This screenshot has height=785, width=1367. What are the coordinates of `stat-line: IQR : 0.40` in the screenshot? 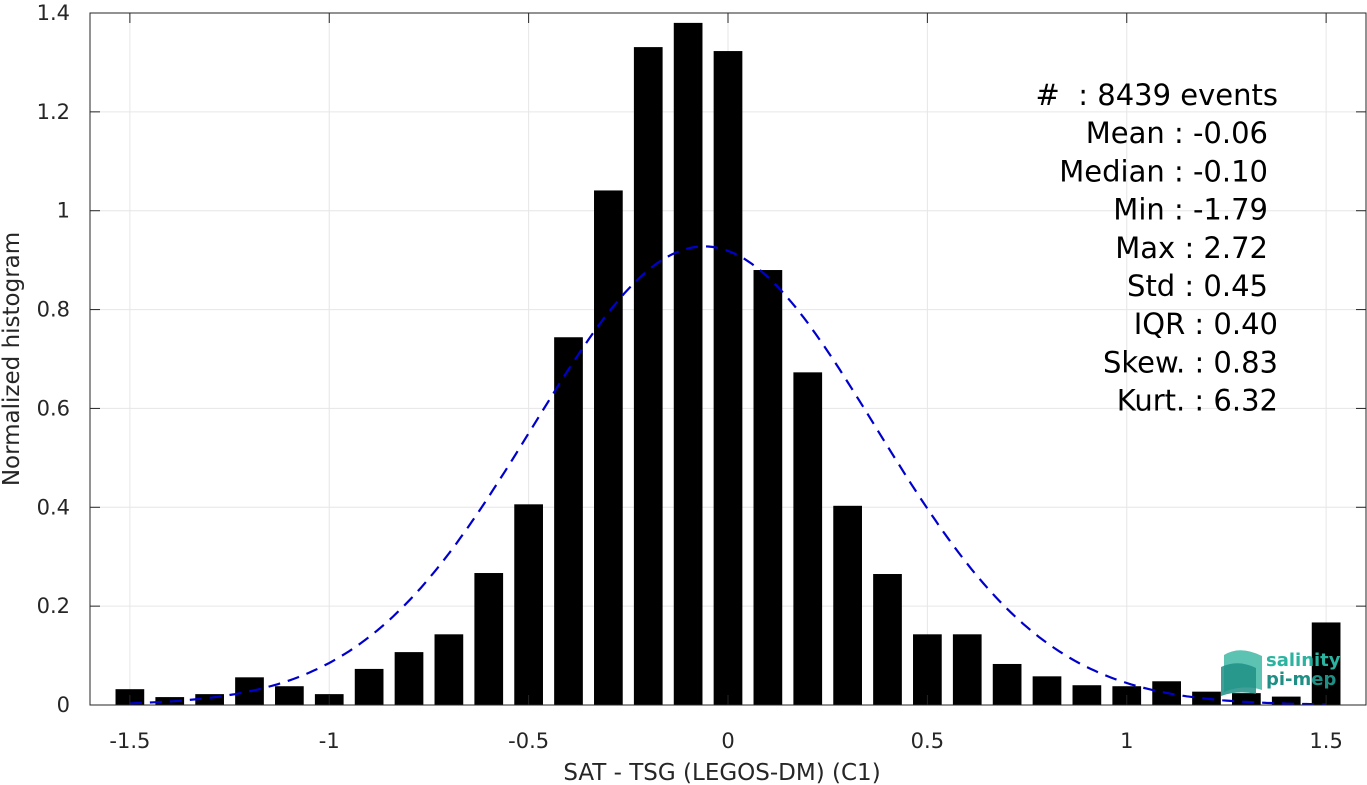 It's located at (1206, 324).